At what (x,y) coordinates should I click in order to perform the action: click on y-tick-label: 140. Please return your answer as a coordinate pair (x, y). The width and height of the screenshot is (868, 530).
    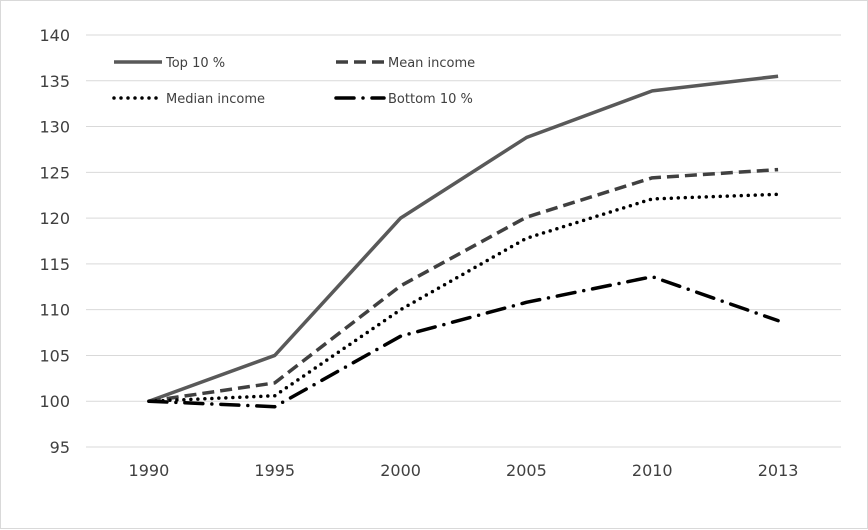
    Looking at the image, I should click on (54, 35).